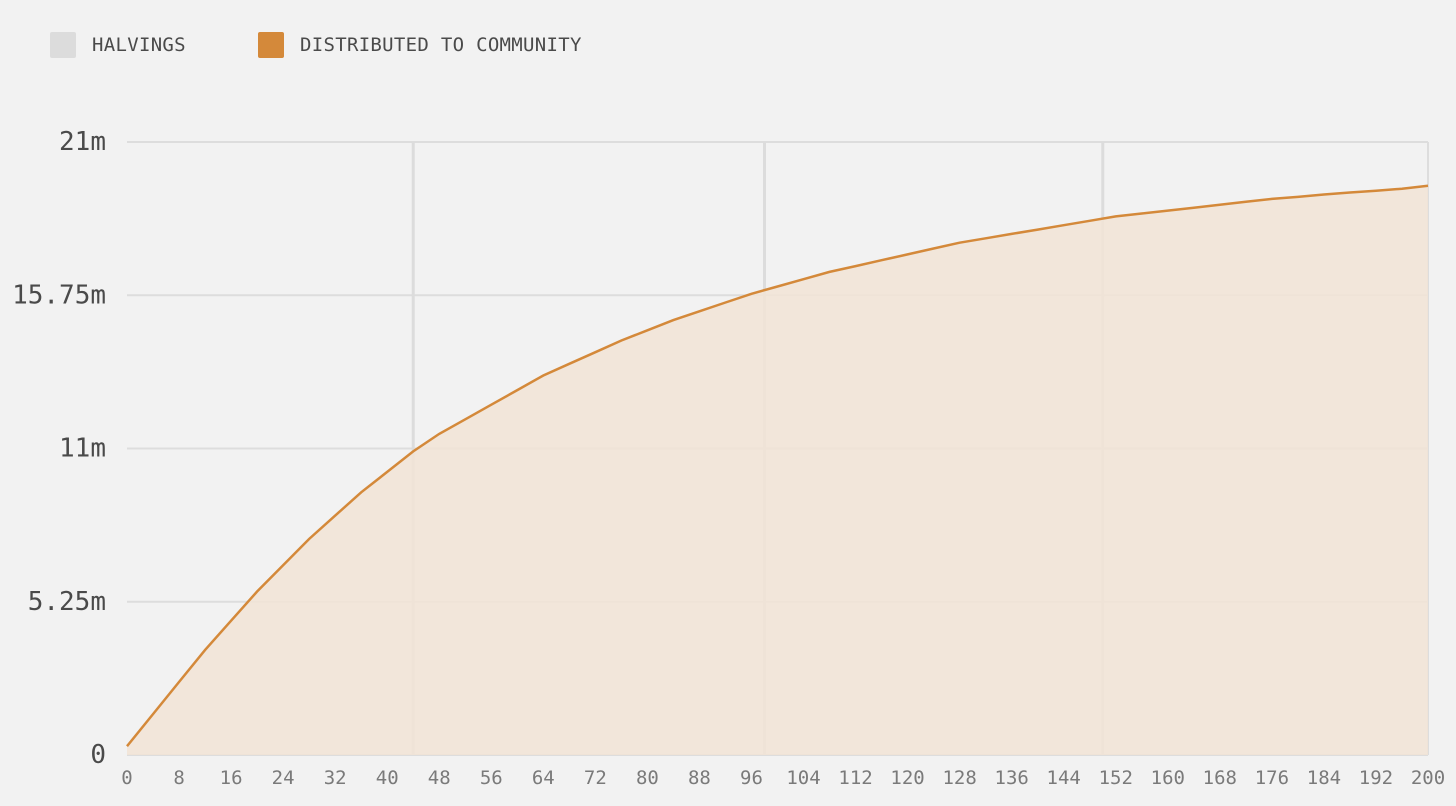 Image resolution: width=1456 pixels, height=806 pixels. I want to click on x-tick-label: 200, so click(1428, 778).